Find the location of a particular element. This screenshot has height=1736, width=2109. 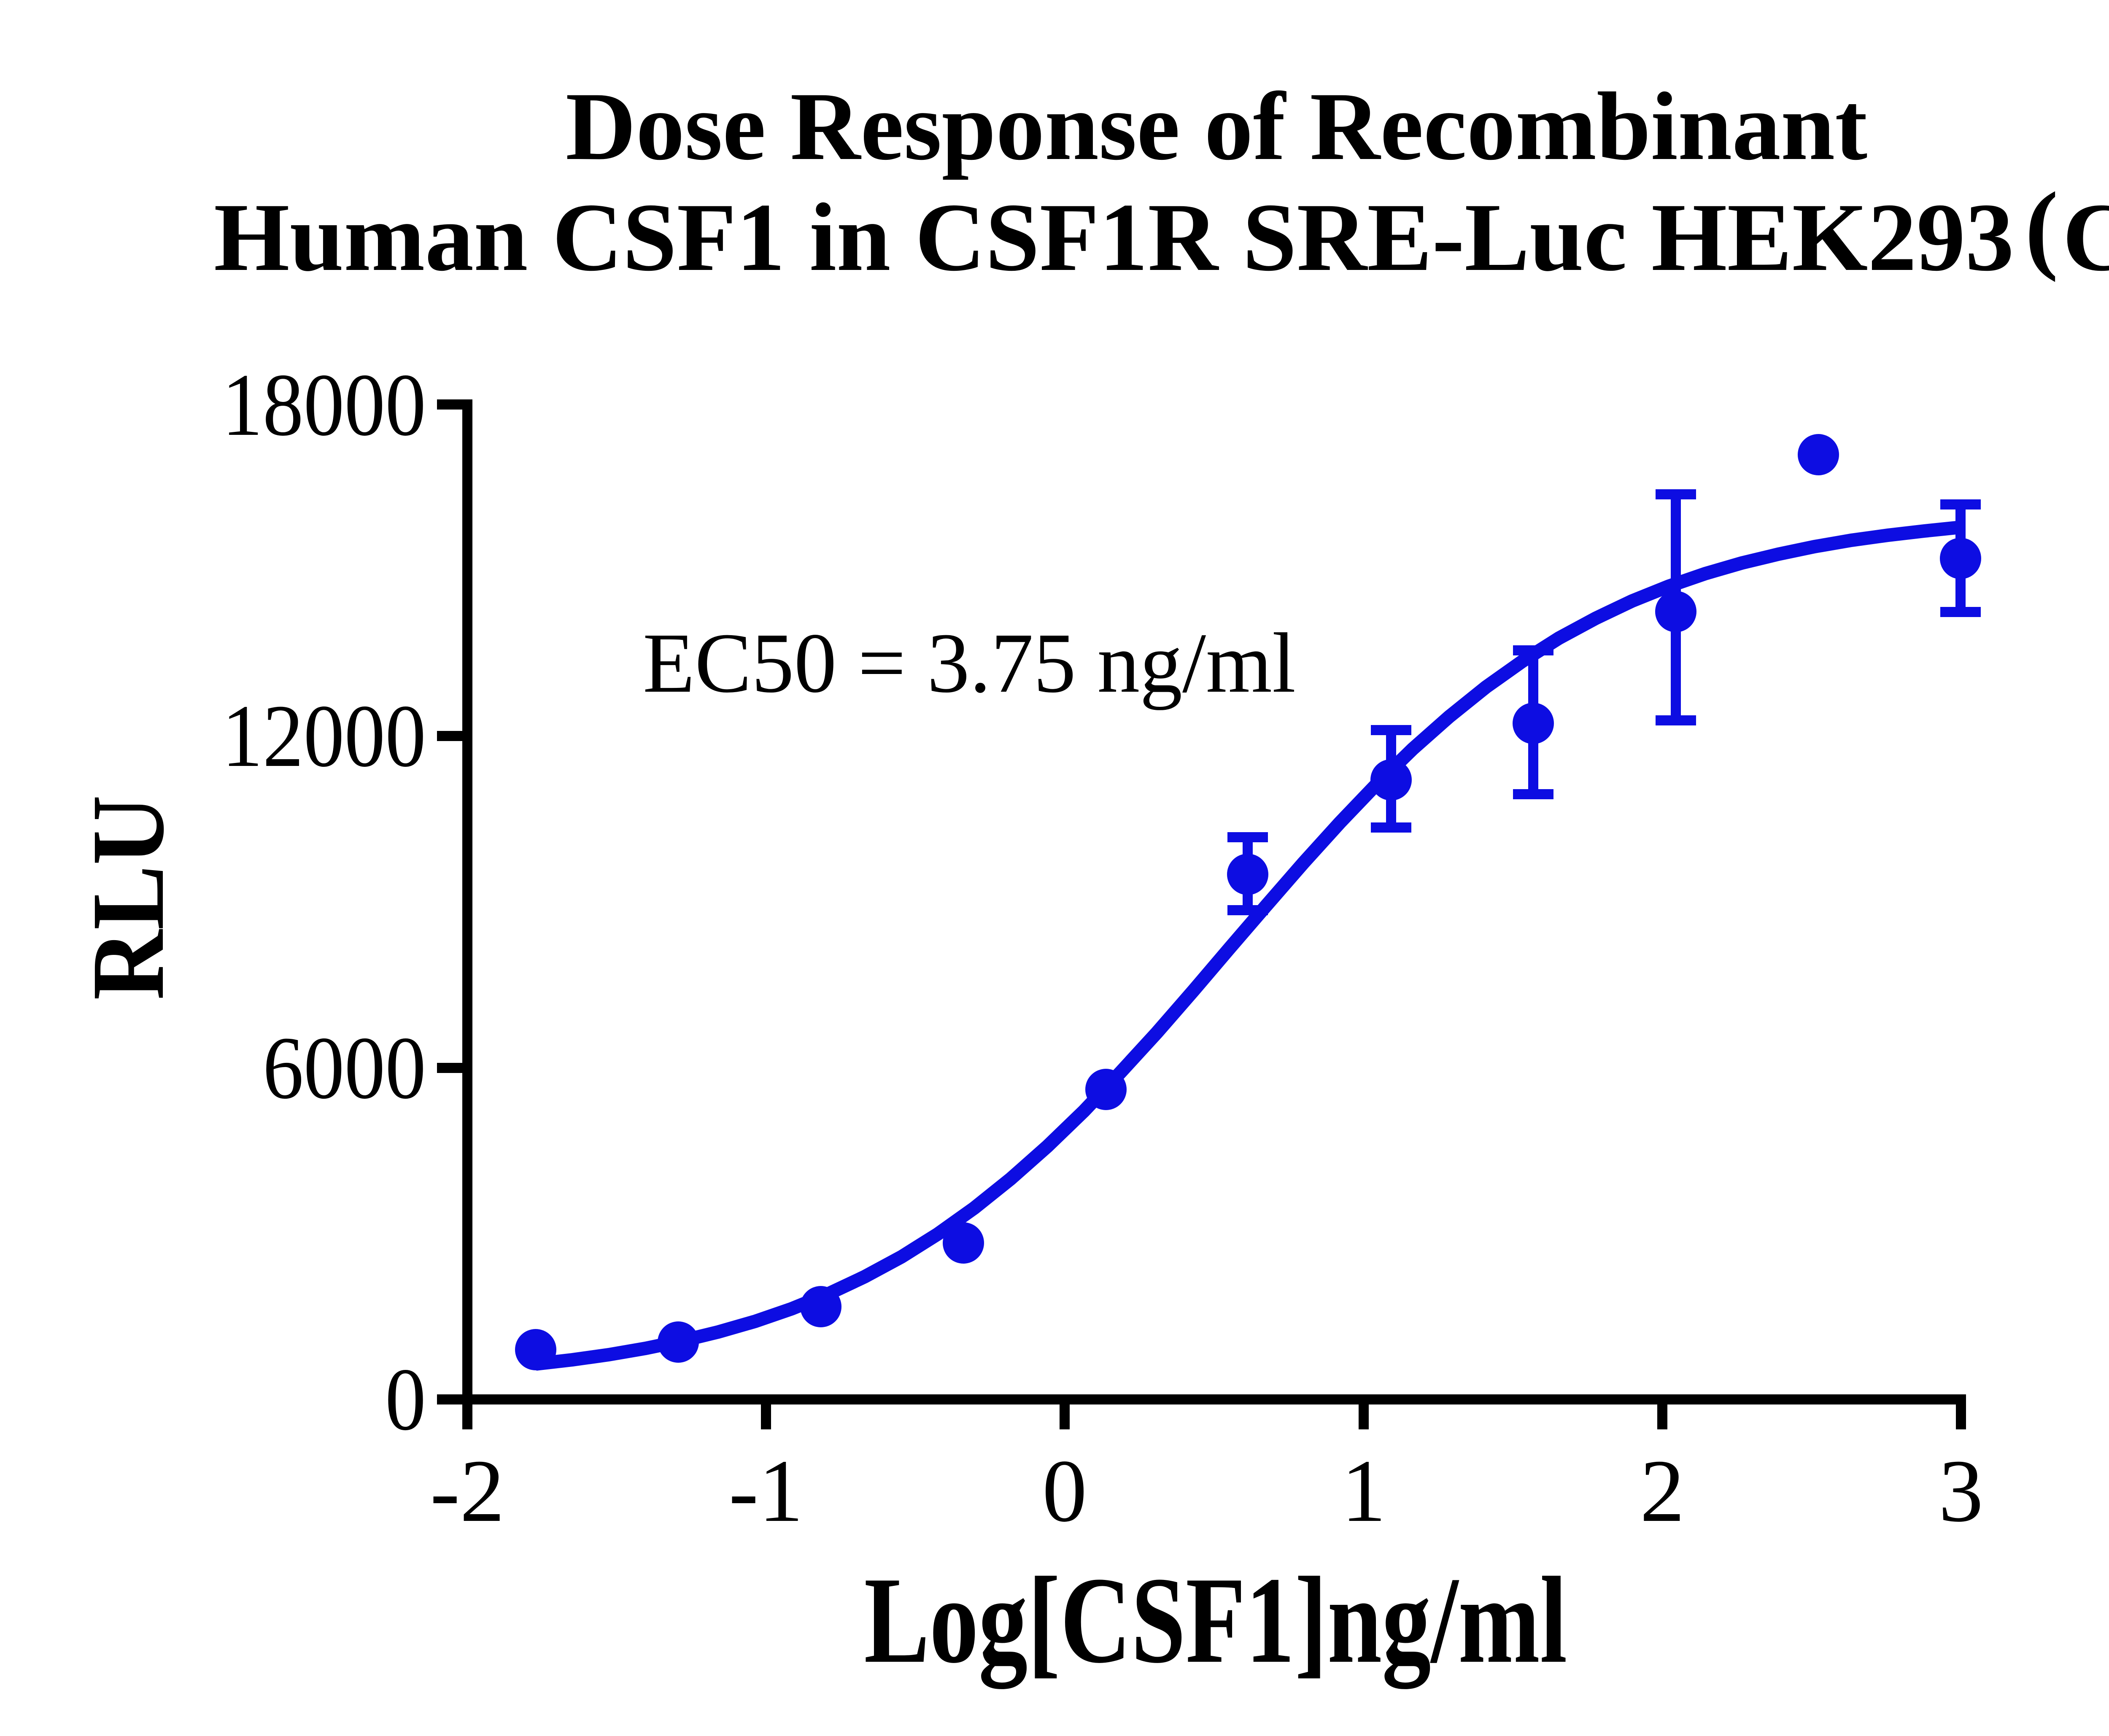

svg-text: 18000 is located at coordinates (324, 405).